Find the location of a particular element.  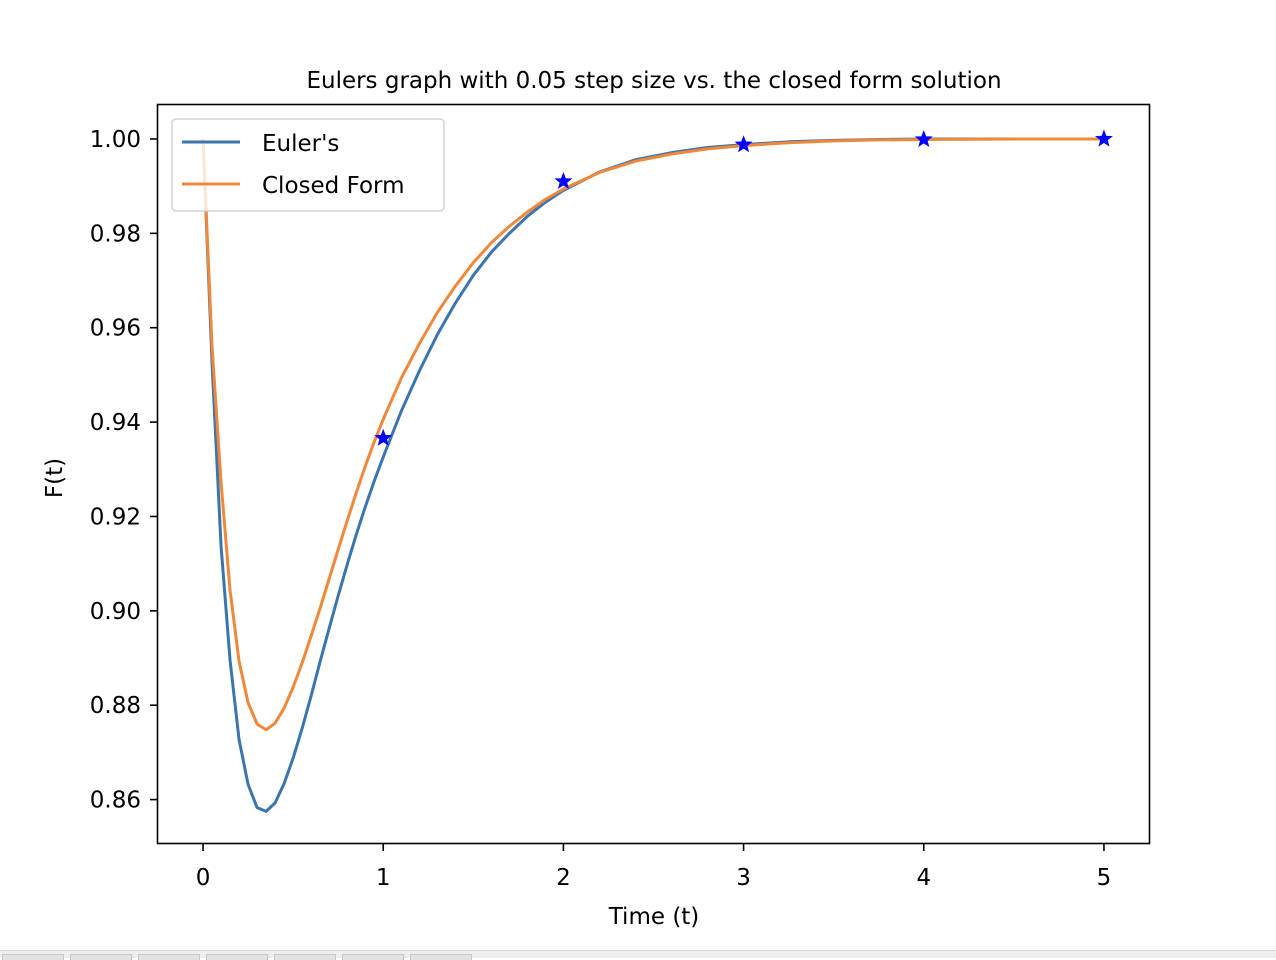

y-tick-label: 0.96 is located at coordinates (115, 329).